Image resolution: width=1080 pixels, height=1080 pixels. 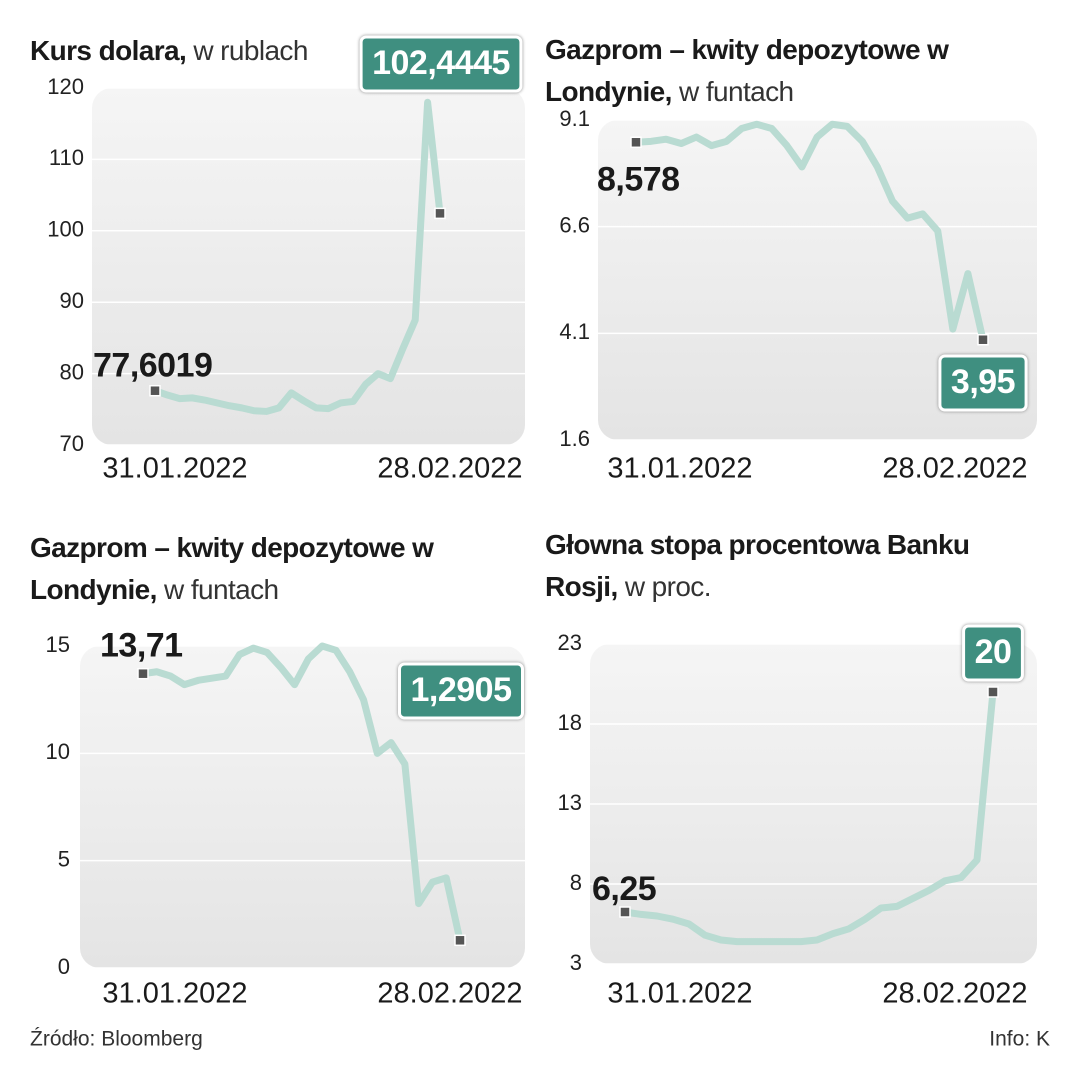 I want to click on y-tick-label: 9.1, so click(x=574, y=118).